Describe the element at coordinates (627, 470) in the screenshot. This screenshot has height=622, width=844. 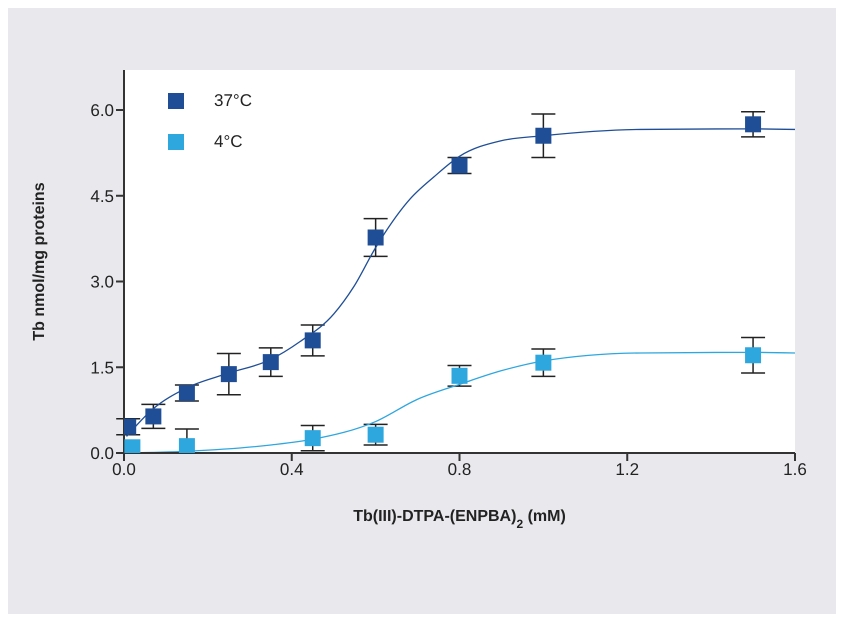
I see `x-tick-label: 1.2` at that location.